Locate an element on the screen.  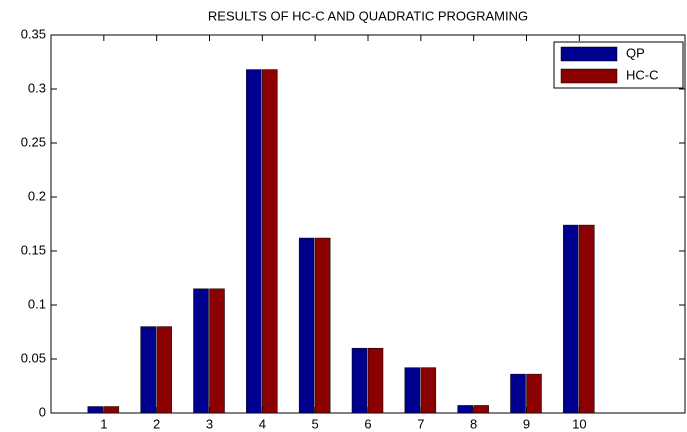
x-tick-label: 5 is located at coordinates (315, 423).